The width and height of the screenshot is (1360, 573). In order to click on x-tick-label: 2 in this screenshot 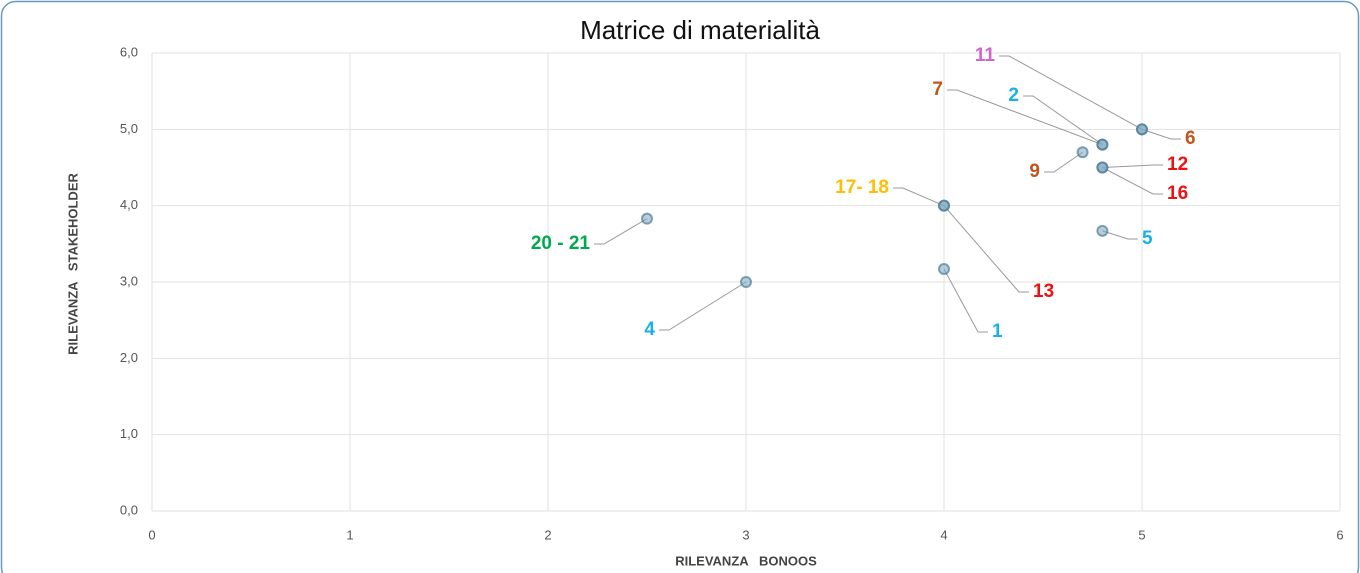, I will do `click(547, 534)`.